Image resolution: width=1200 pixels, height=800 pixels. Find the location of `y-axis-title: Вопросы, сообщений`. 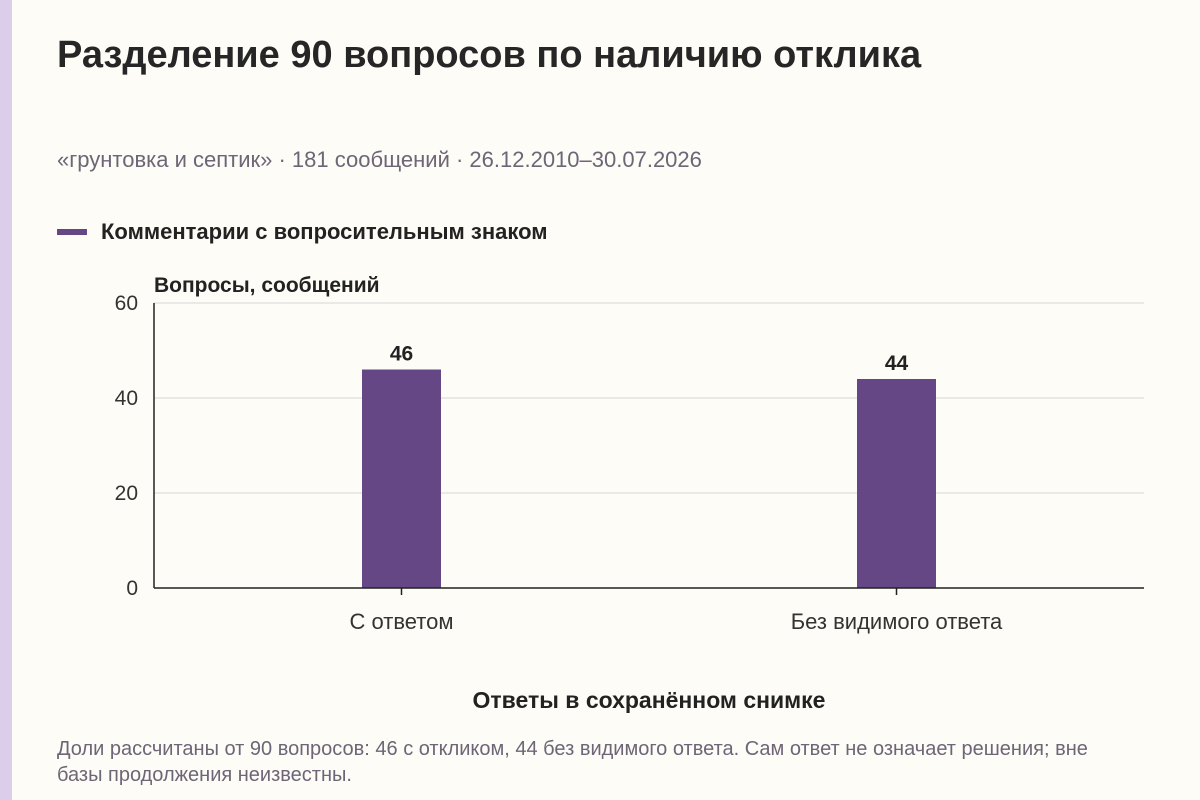

y-axis-title: Вопросы, сообщений is located at coordinates (267, 285).